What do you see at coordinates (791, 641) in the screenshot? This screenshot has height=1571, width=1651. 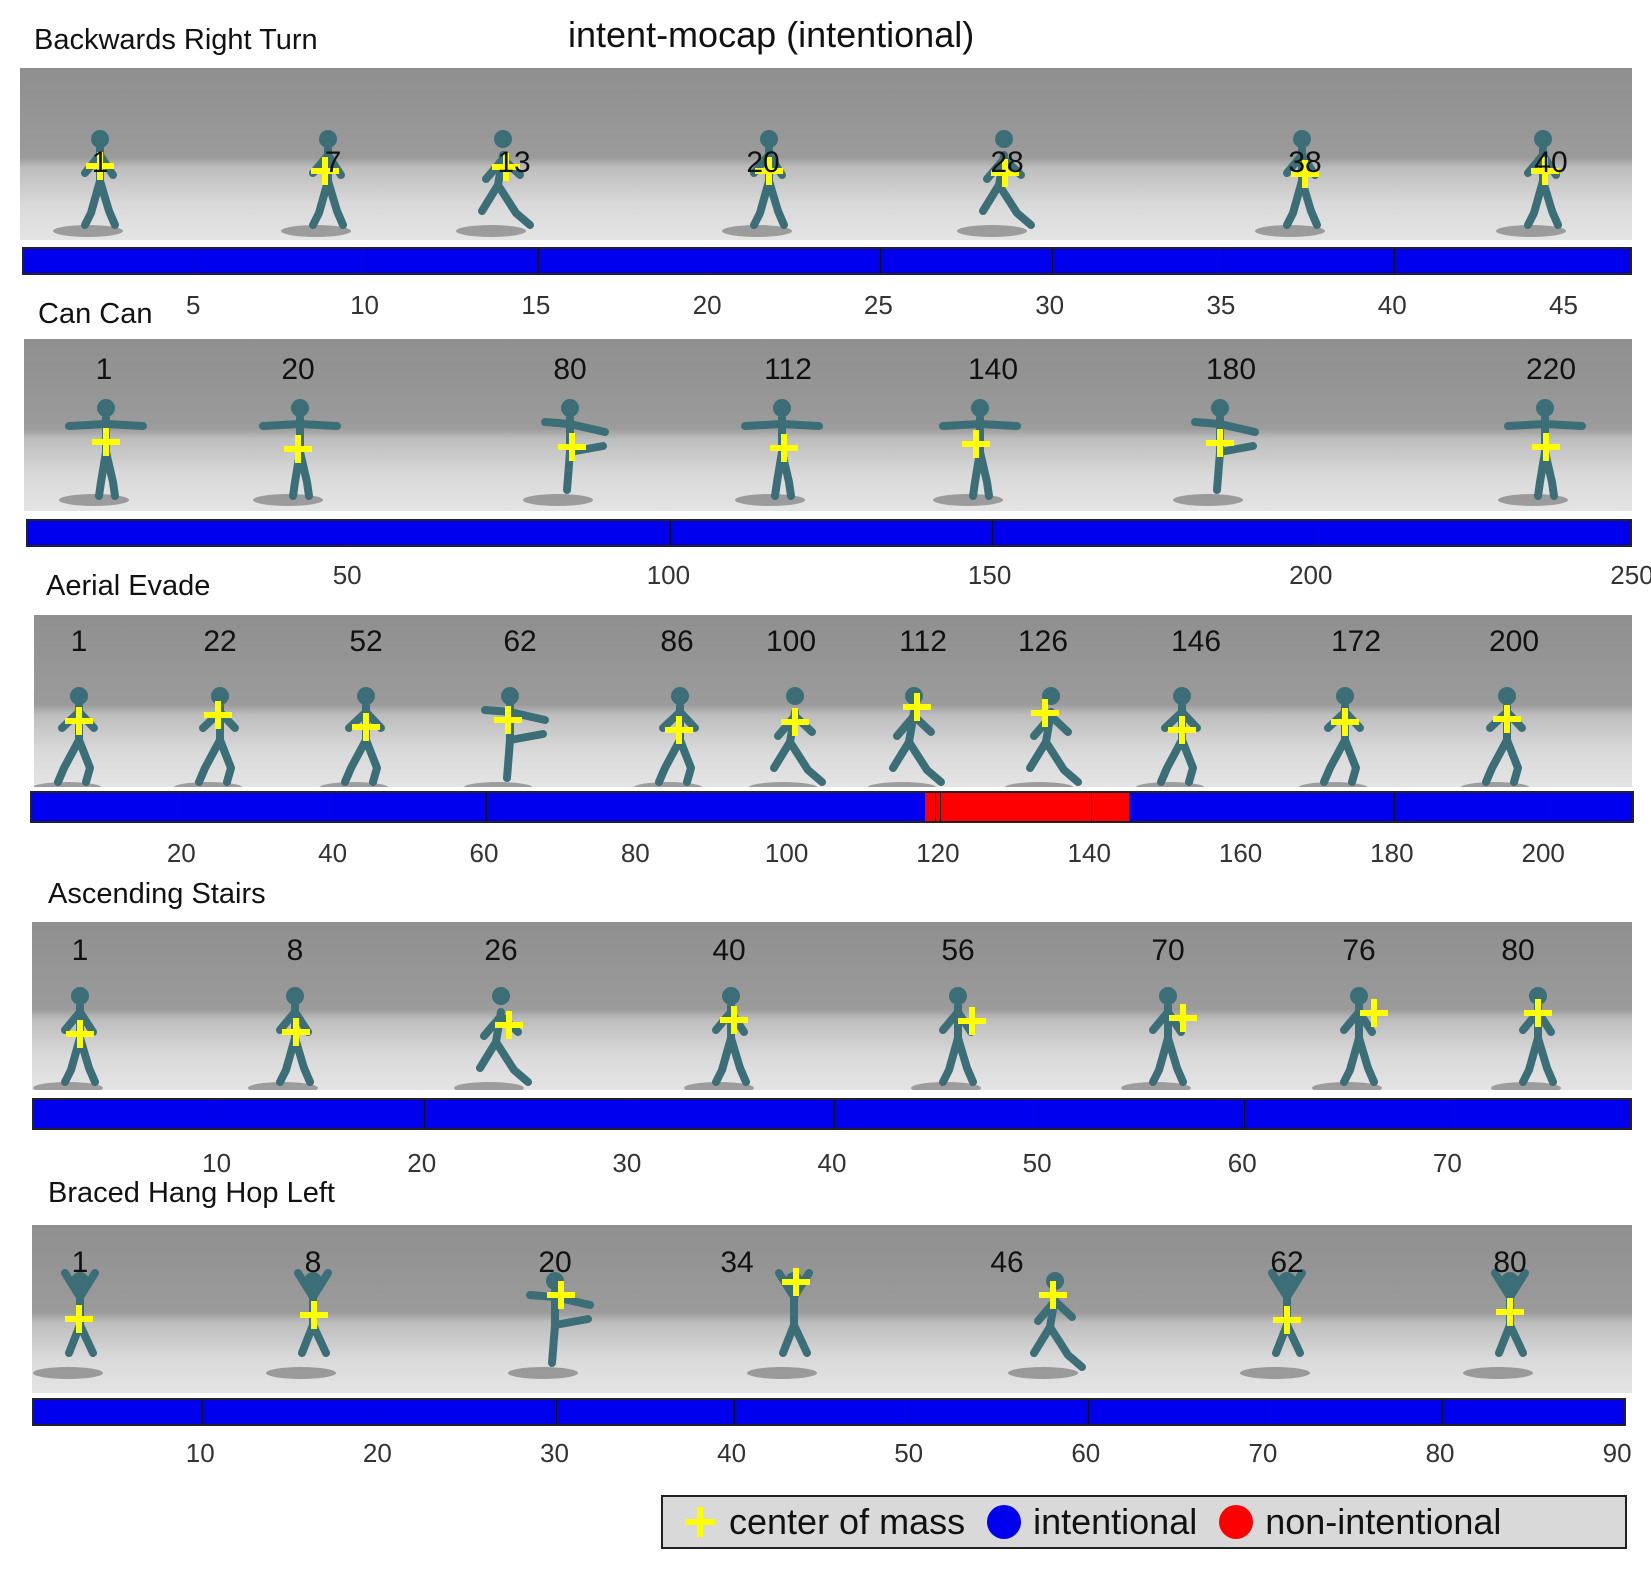 I see `frame-number: 100` at bounding box center [791, 641].